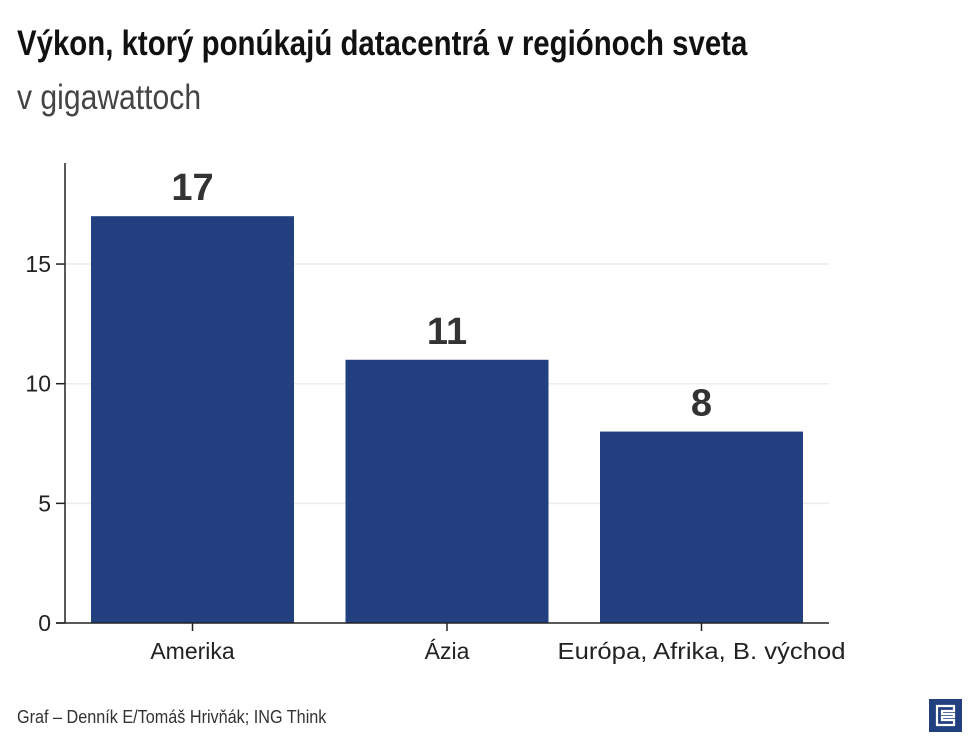 This screenshot has height=754, width=980. I want to click on dennik-e-logo, so click(945, 715).